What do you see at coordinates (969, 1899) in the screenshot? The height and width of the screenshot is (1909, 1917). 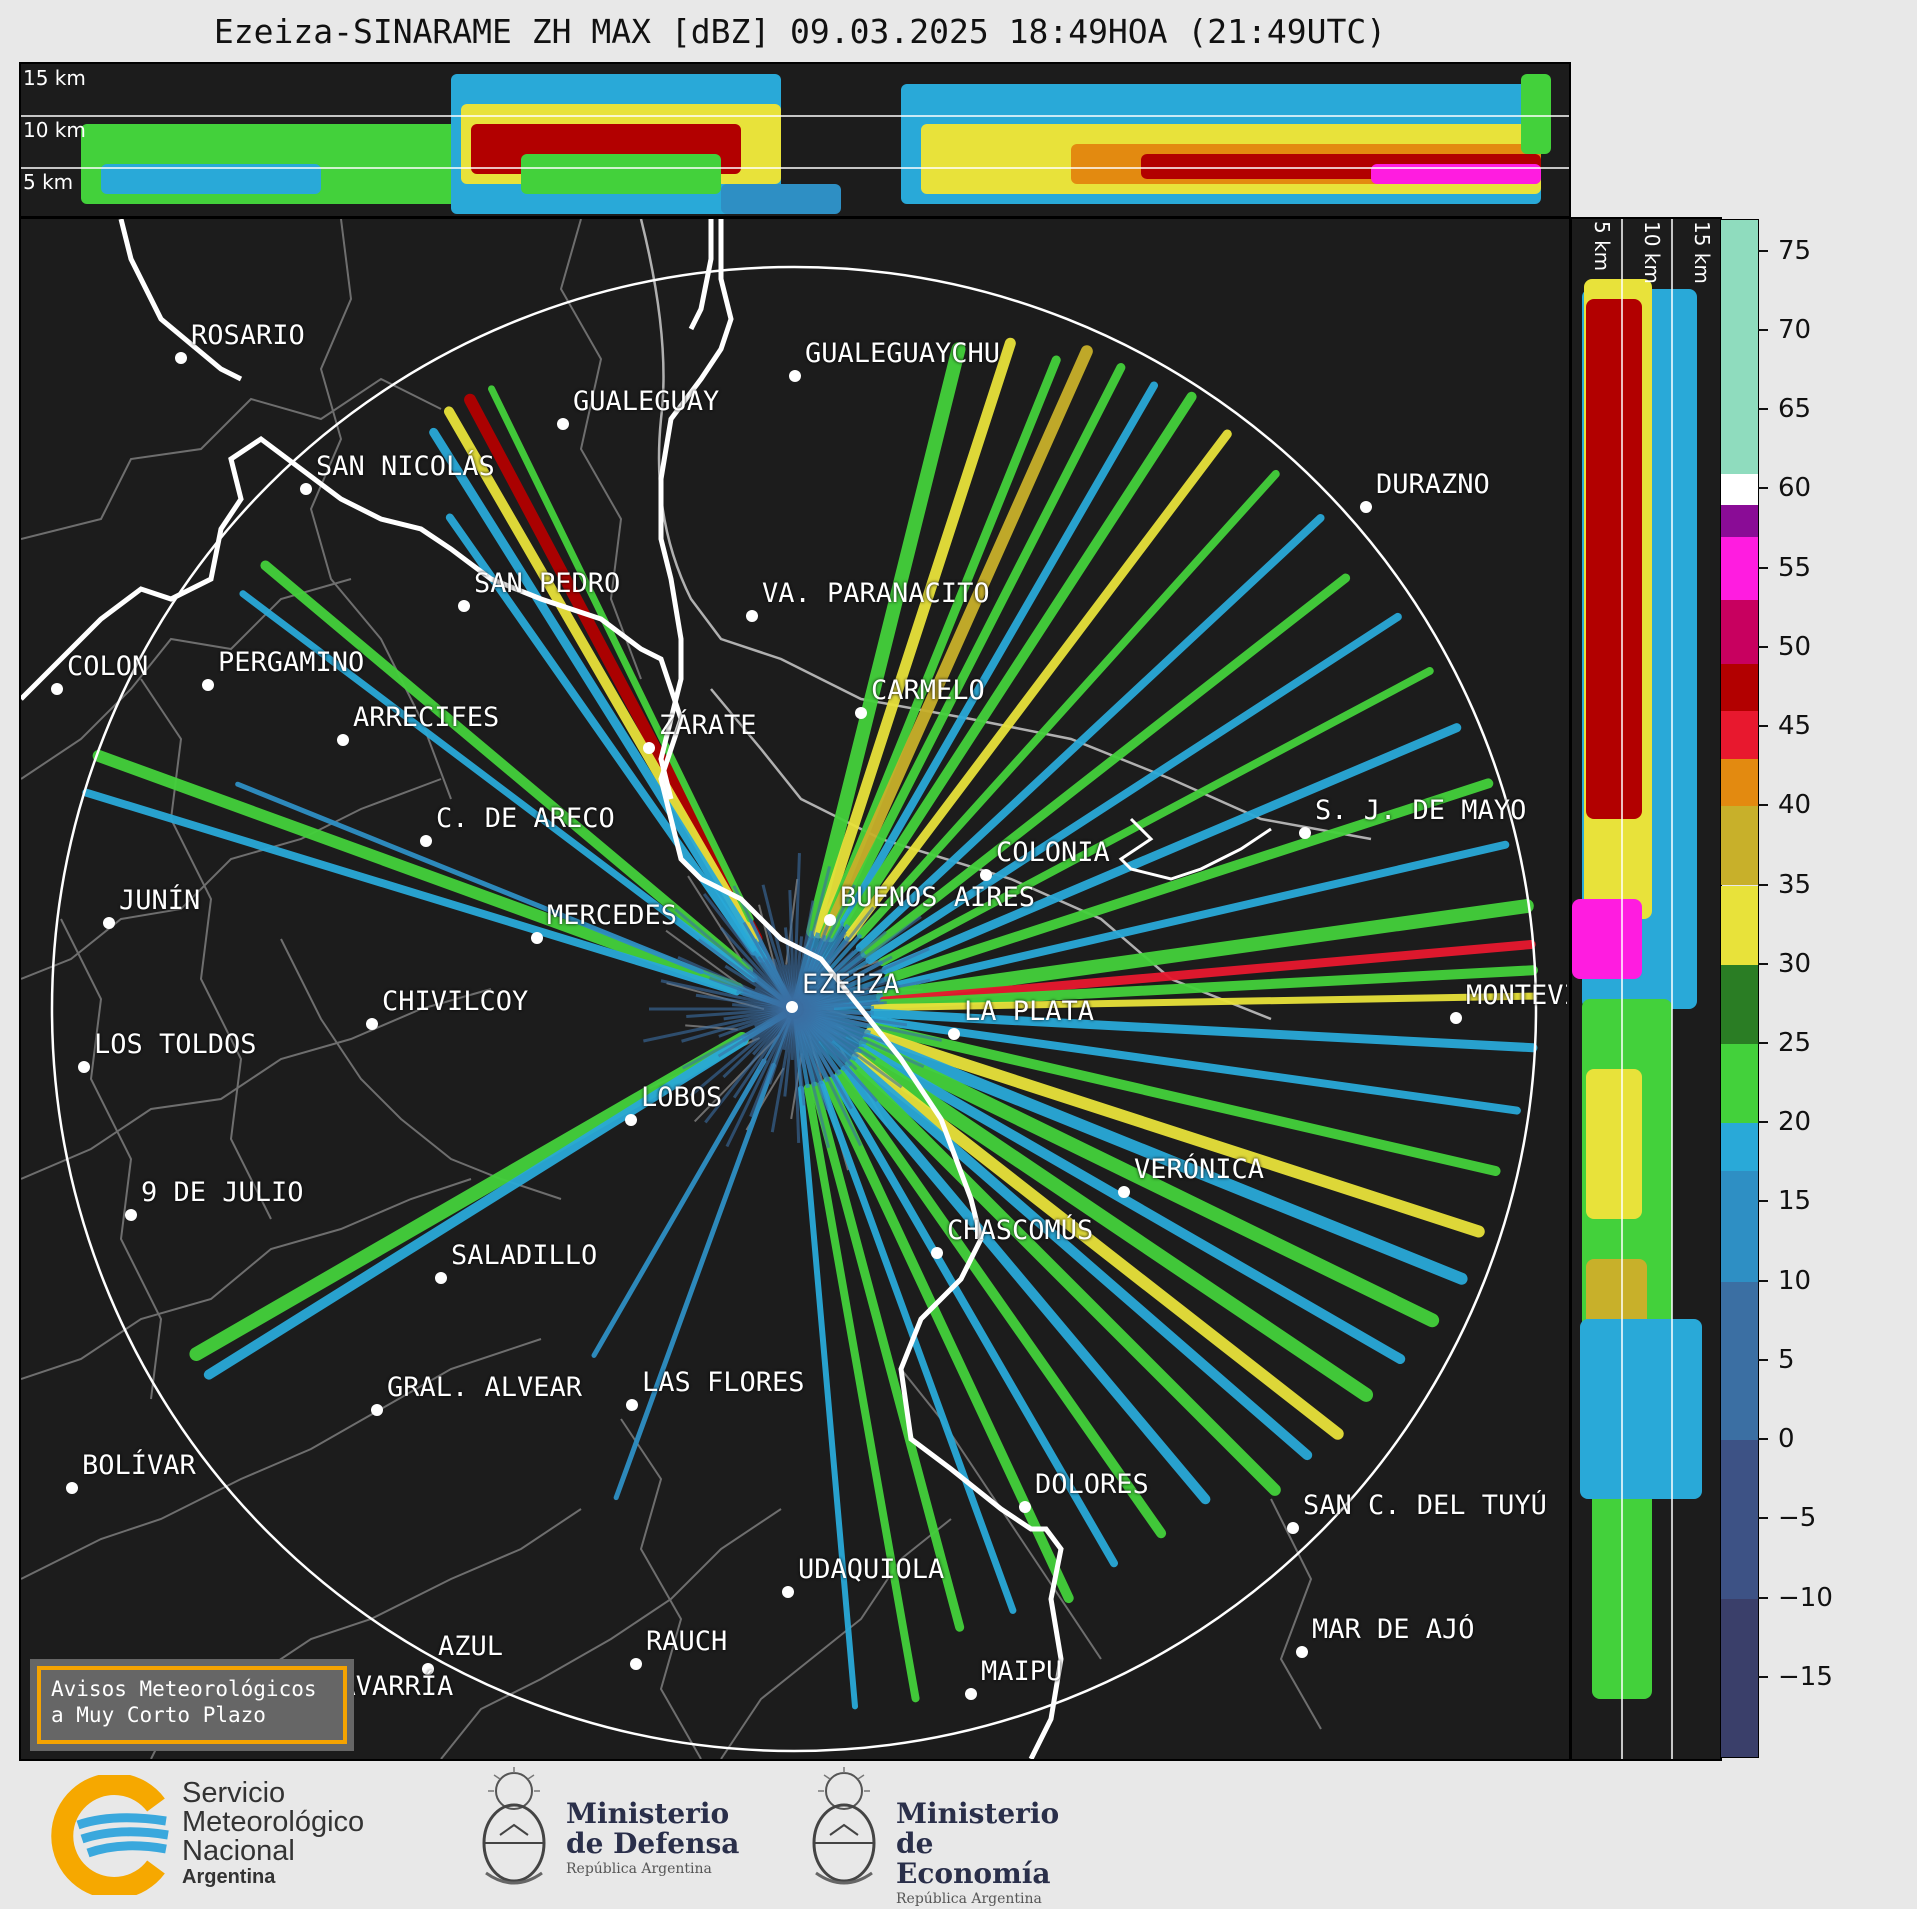 I see `economia-line-3: República Argentina` at bounding box center [969, 1899].